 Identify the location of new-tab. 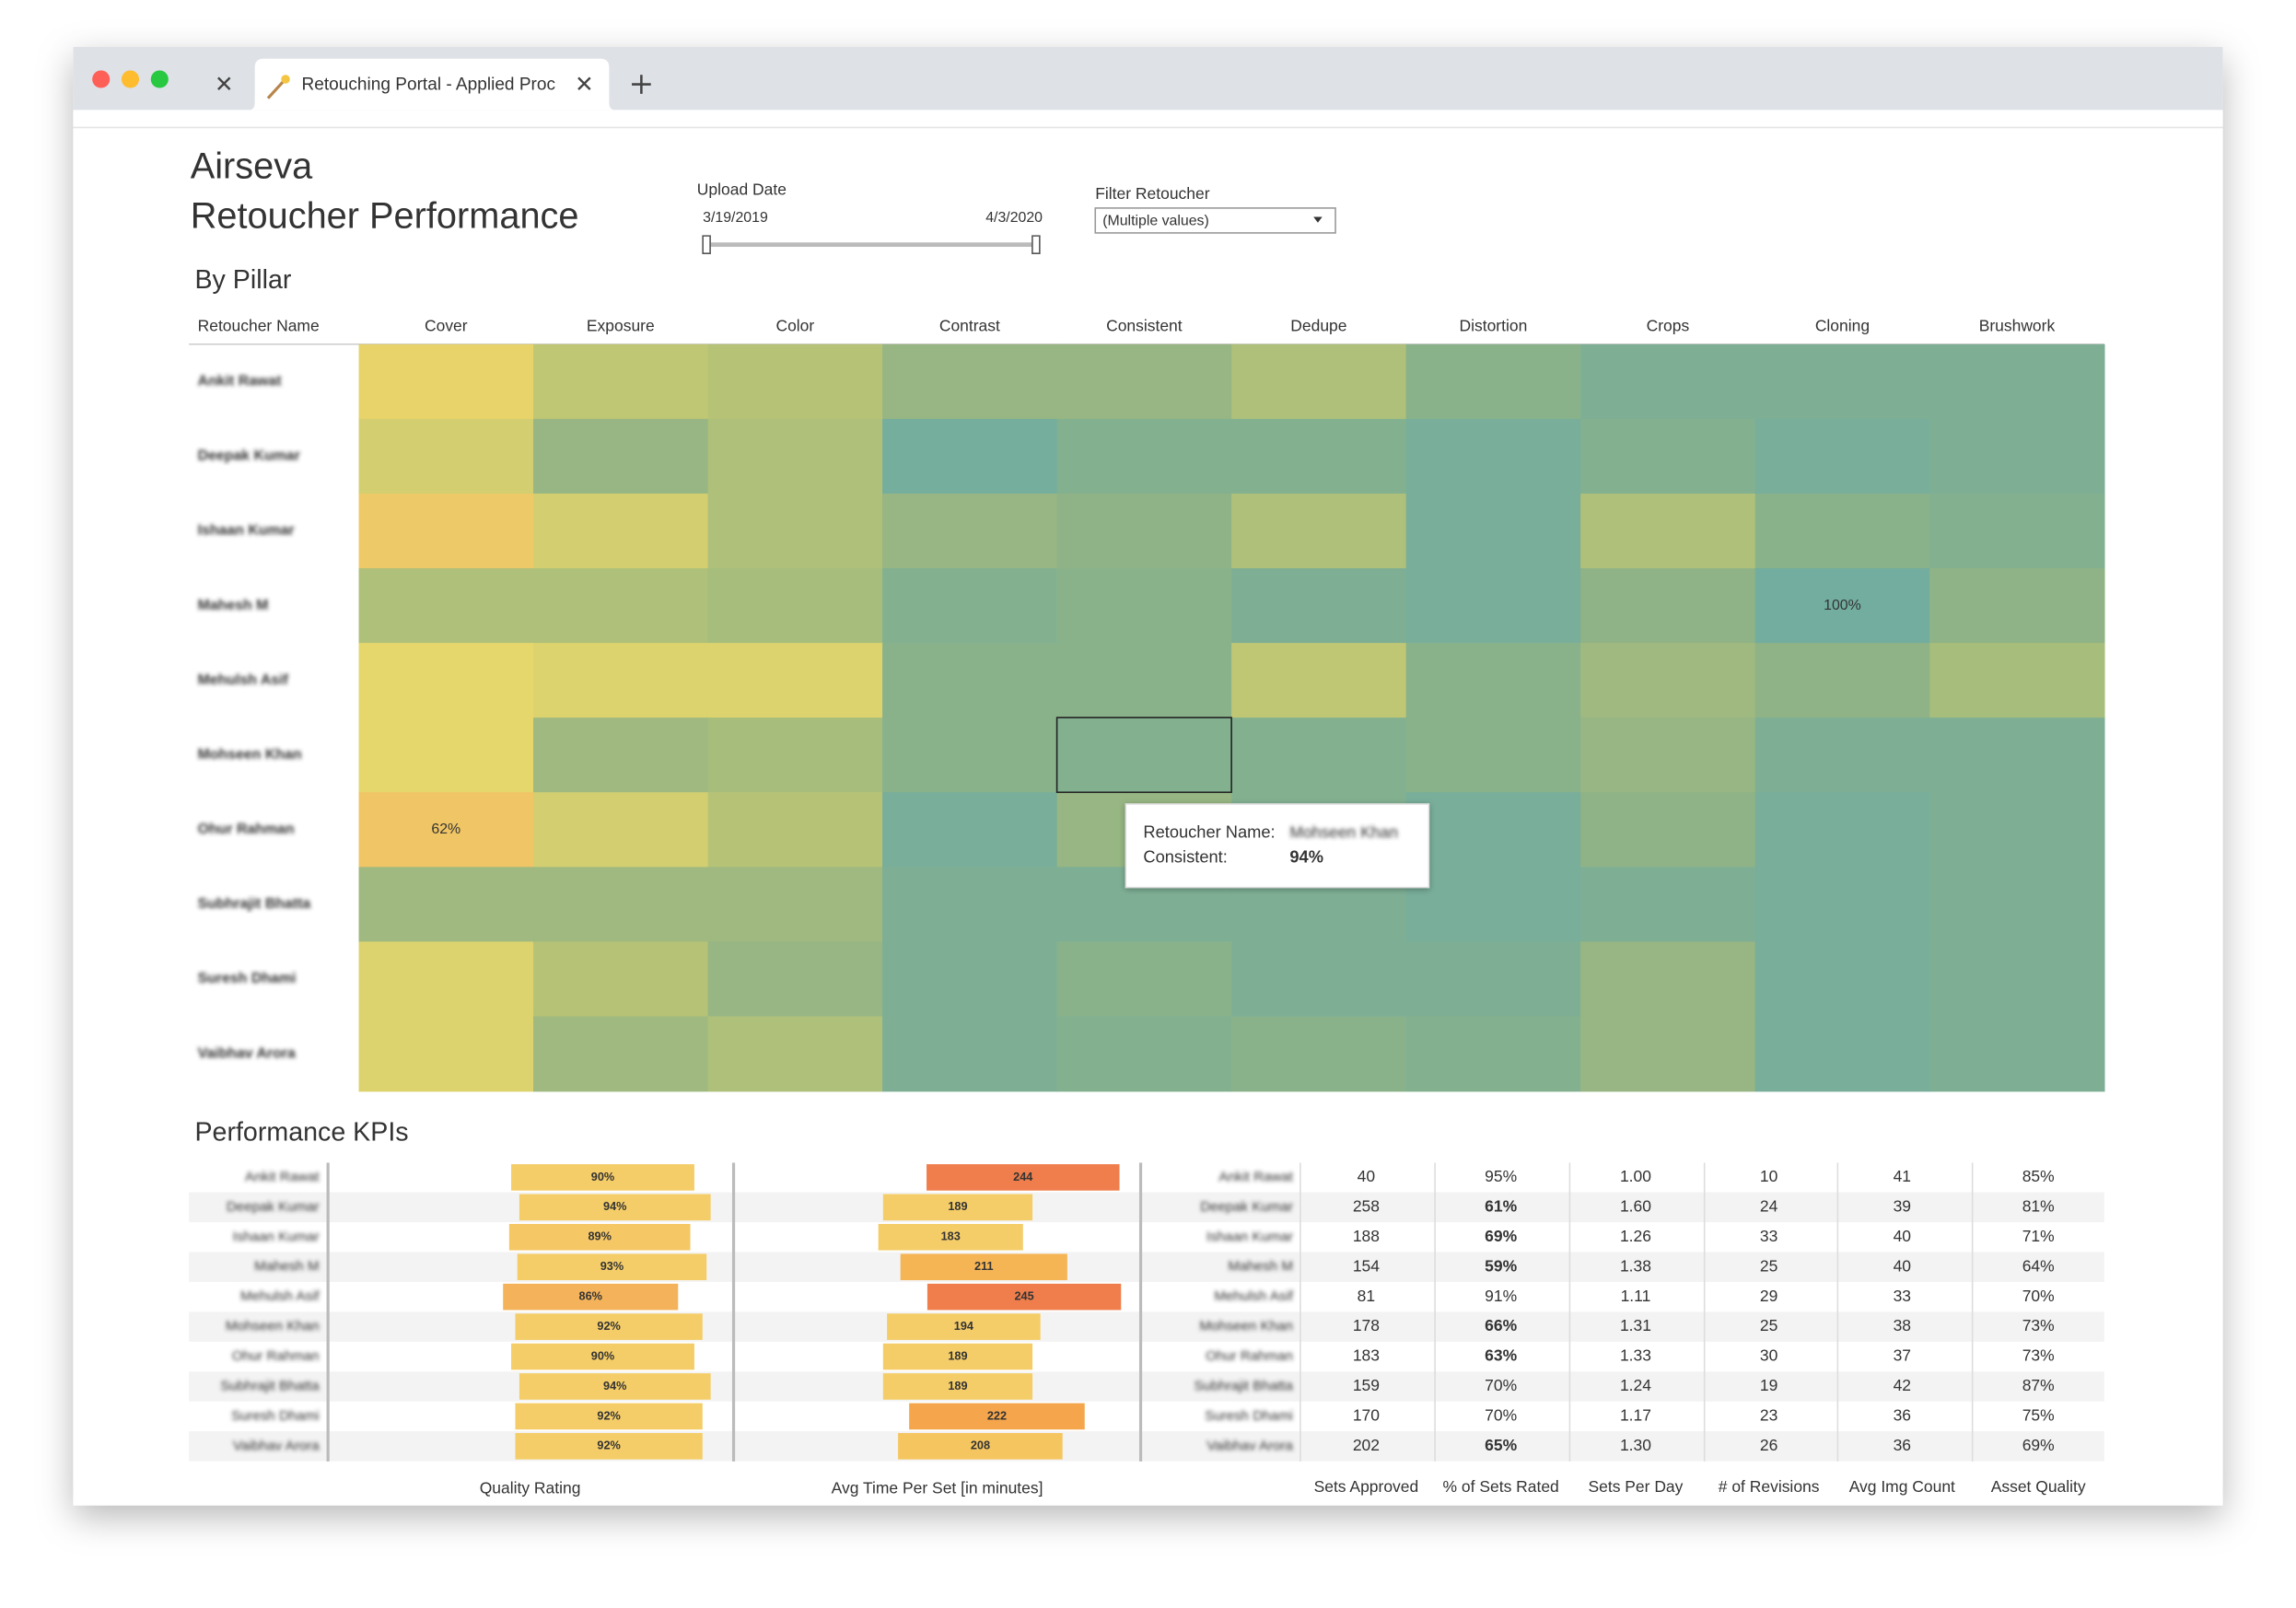
(641, 84).